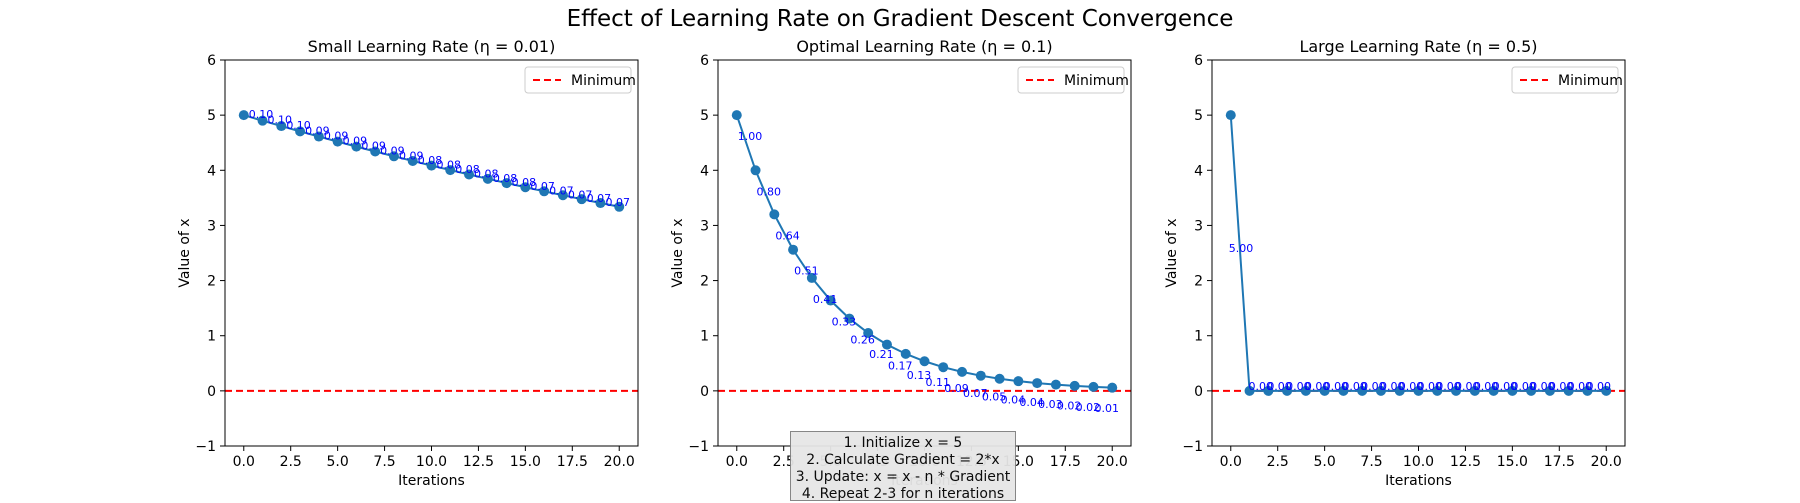  Describe the element at coordinates (211, 282) in the screenshot. I see `y-tick-label: 2` at that location.